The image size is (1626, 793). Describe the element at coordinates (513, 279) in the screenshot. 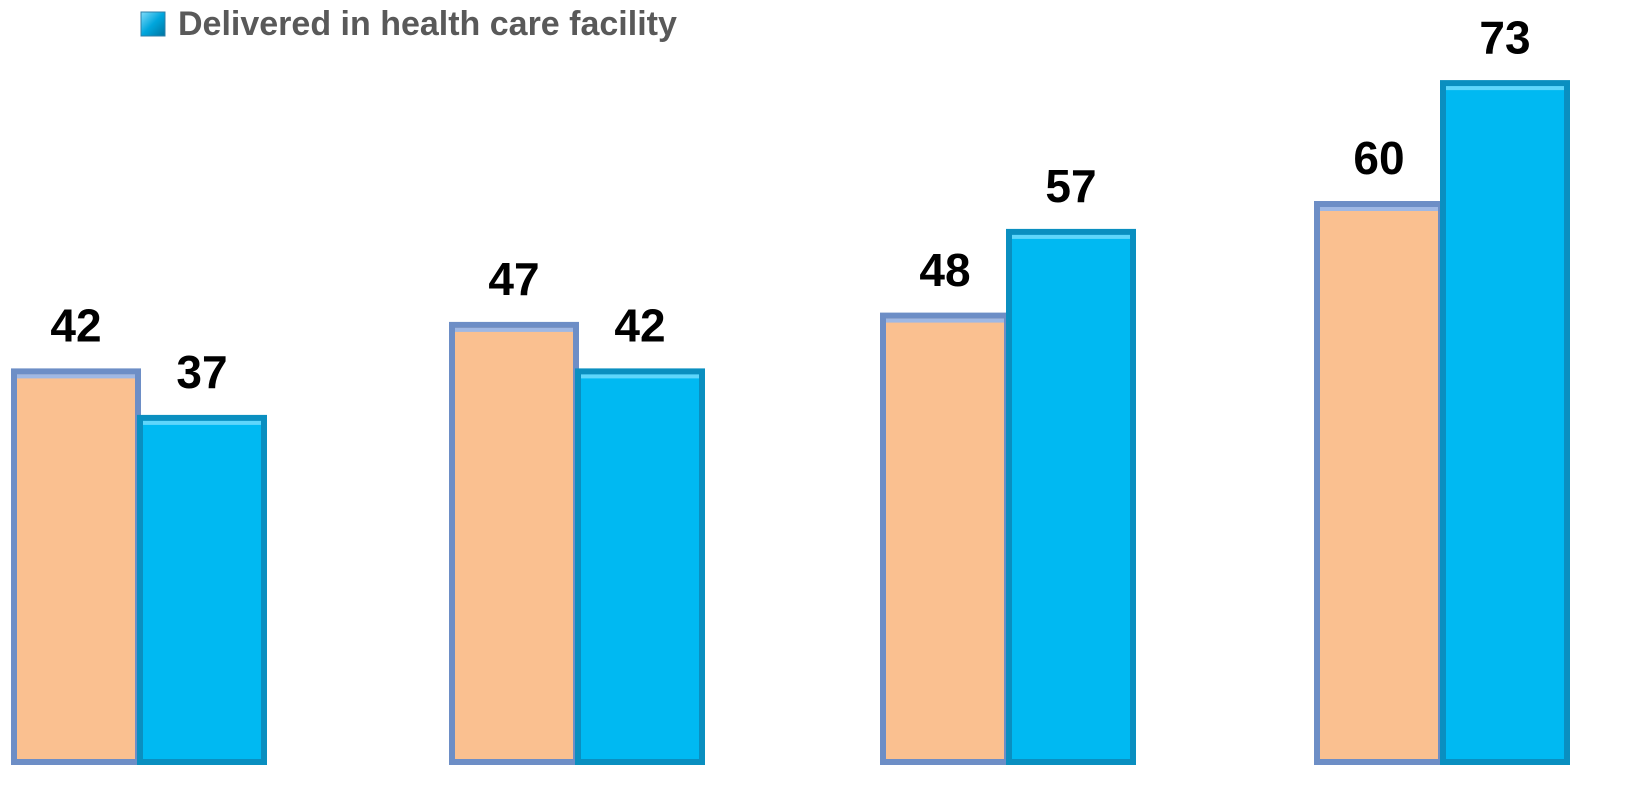

I see `value-label: 47` at that location.